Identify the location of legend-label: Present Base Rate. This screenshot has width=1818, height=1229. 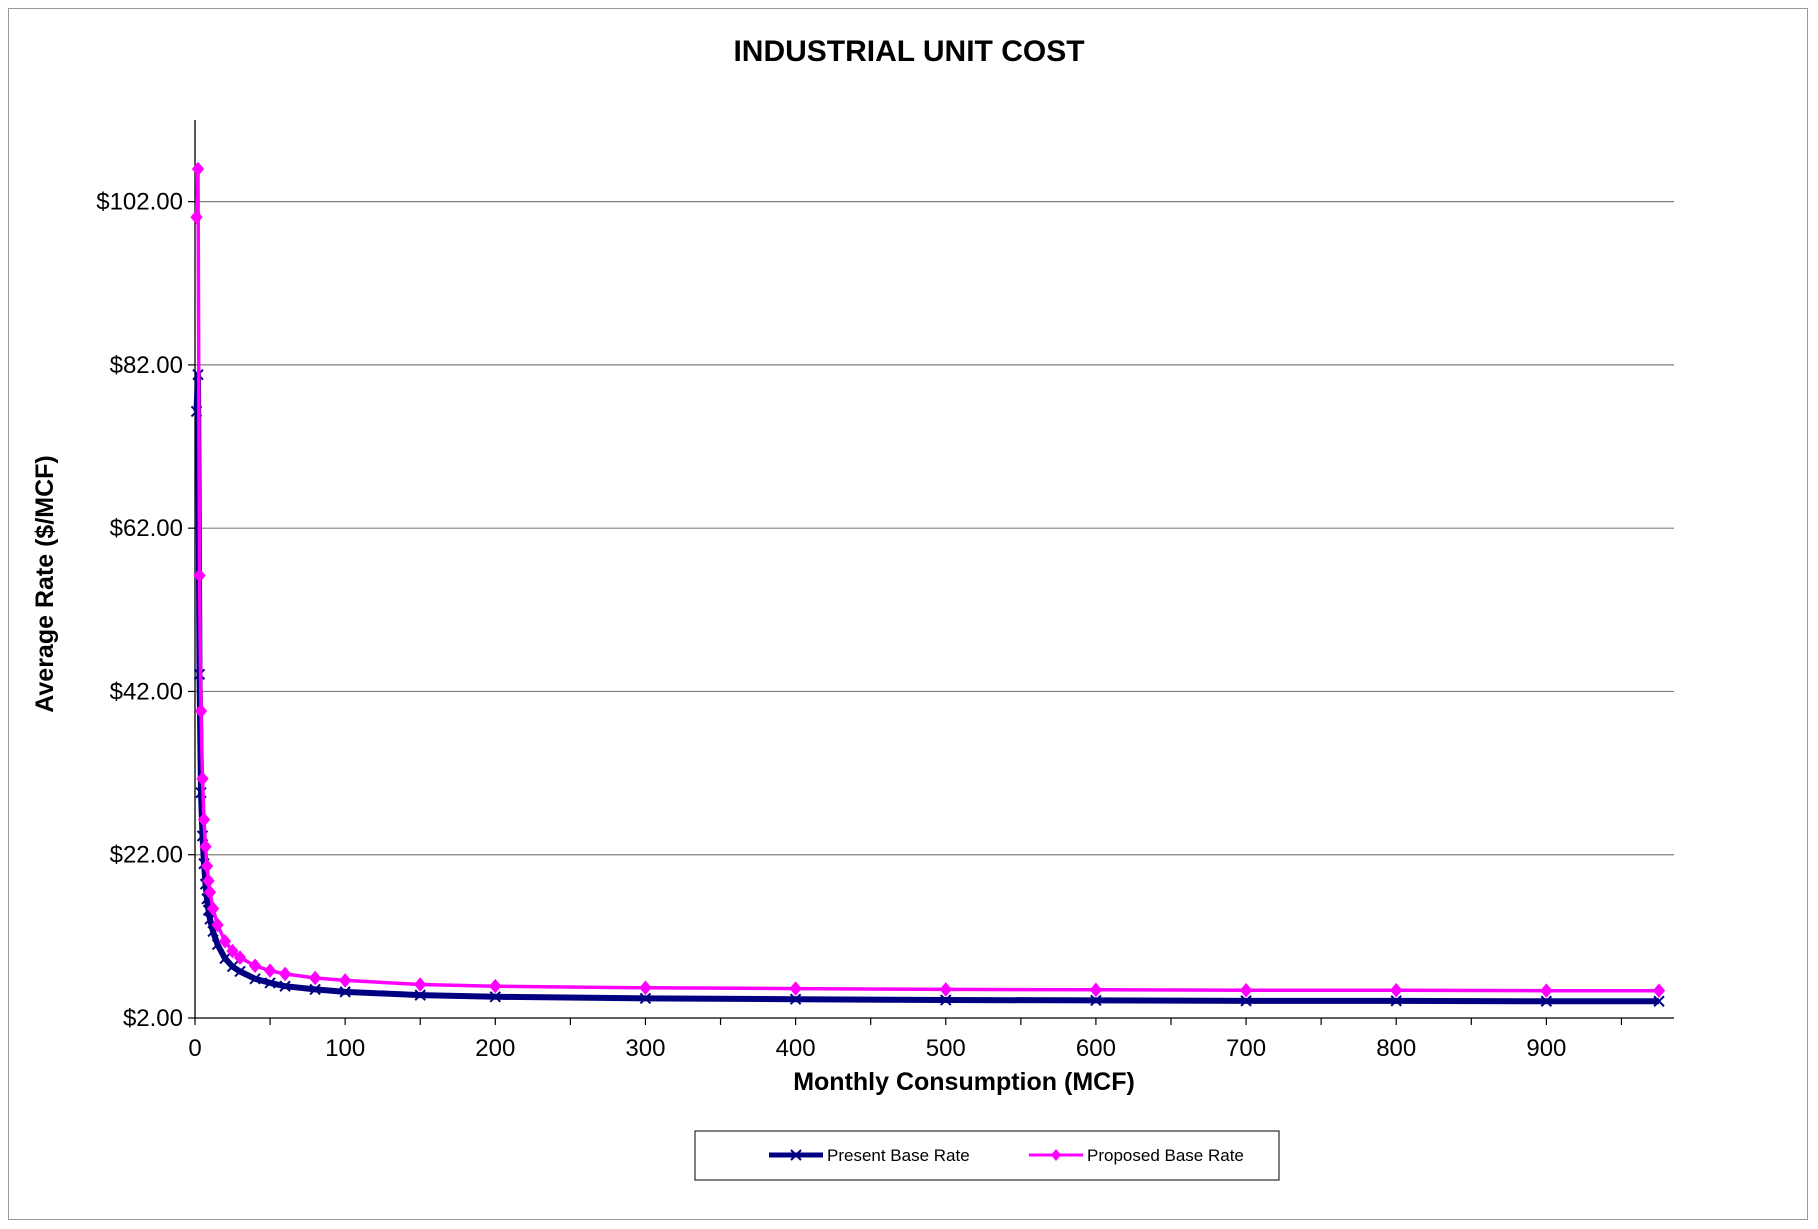
(898, 1155).